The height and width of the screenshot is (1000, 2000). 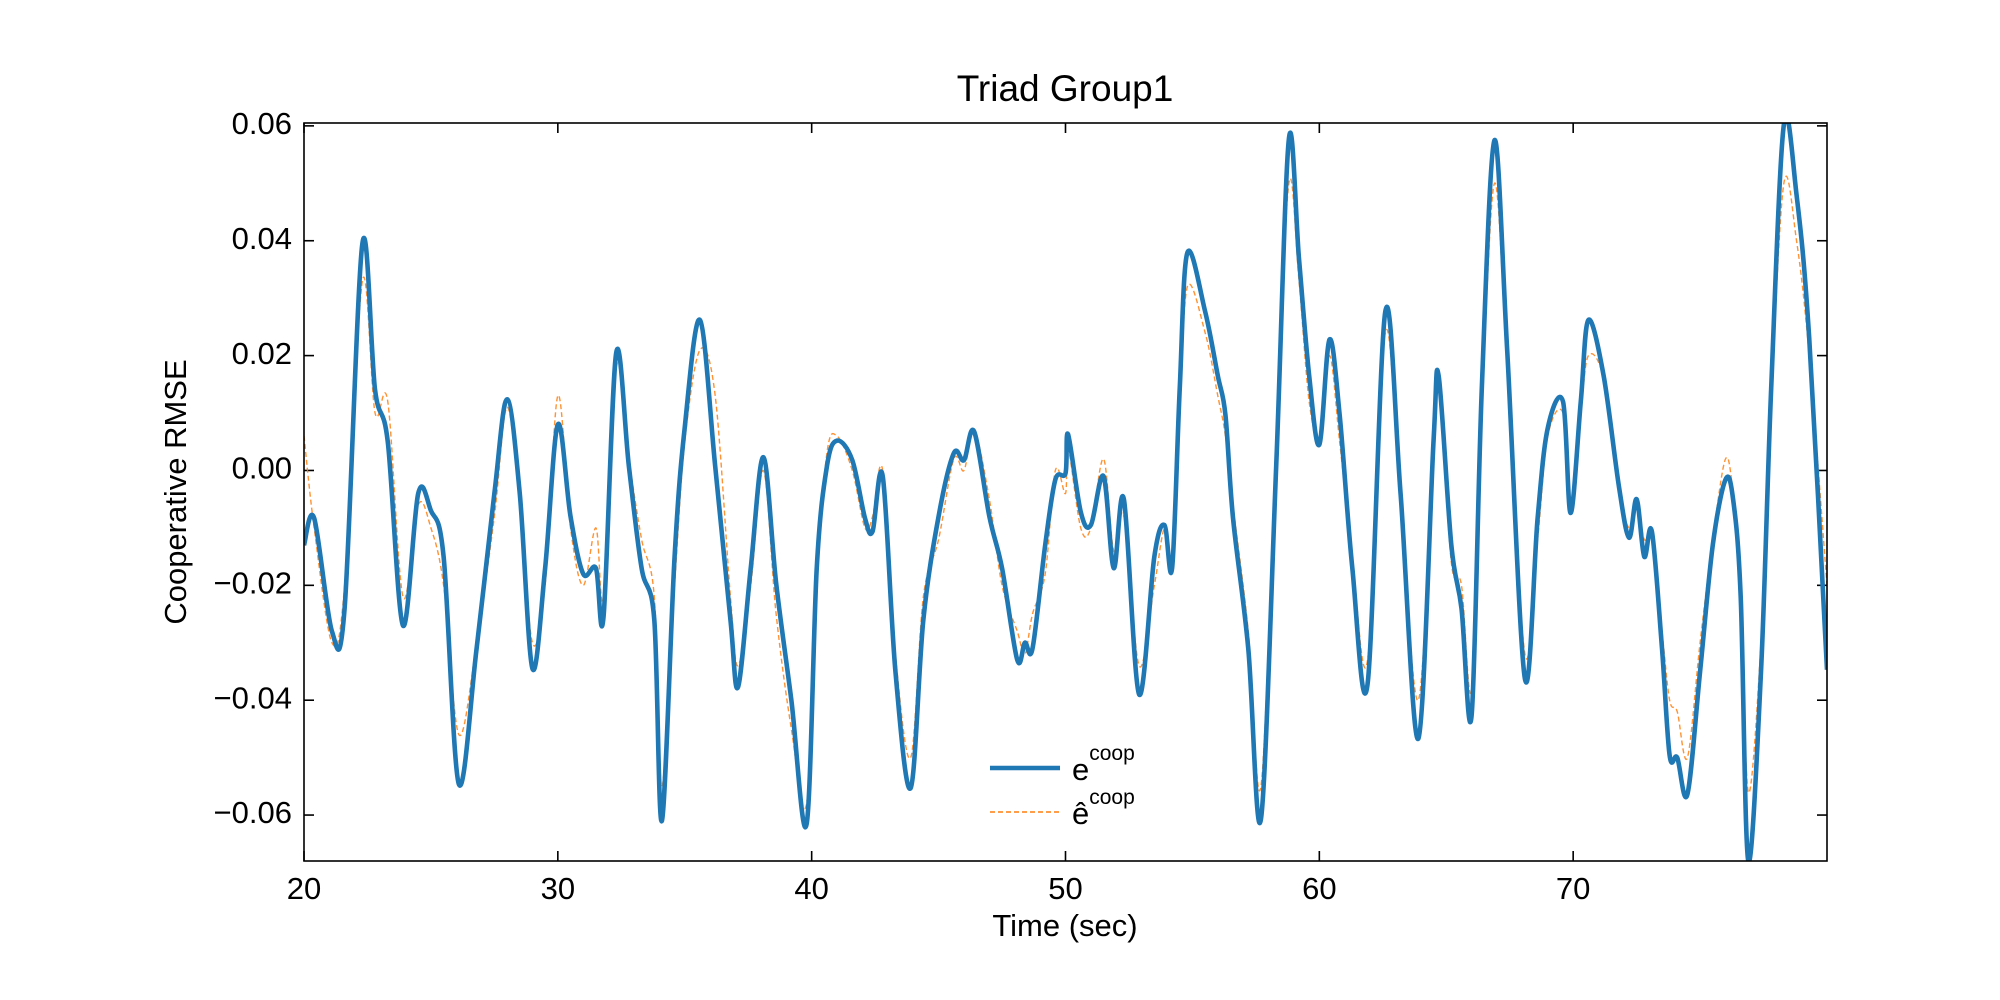 I want to click on y-tick-label: 0.04, so click(x=262, y=238).